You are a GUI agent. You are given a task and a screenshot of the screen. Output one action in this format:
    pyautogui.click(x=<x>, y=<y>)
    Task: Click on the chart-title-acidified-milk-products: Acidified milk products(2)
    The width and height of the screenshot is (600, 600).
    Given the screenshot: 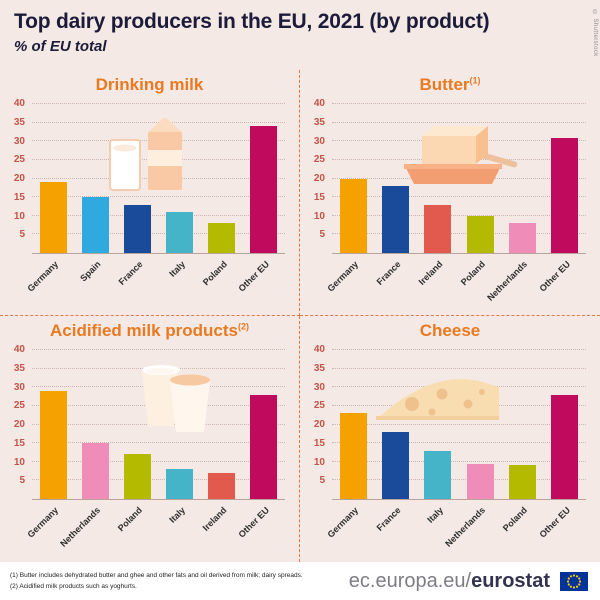 What is the action you would take?
    pyautogui.click(x=149, y=331)
    